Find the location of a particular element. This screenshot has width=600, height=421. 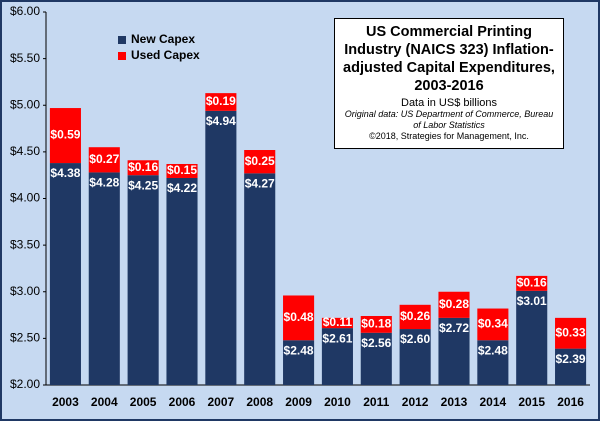

y-tick-label: $5.50 is located at coordinates (25, 58).